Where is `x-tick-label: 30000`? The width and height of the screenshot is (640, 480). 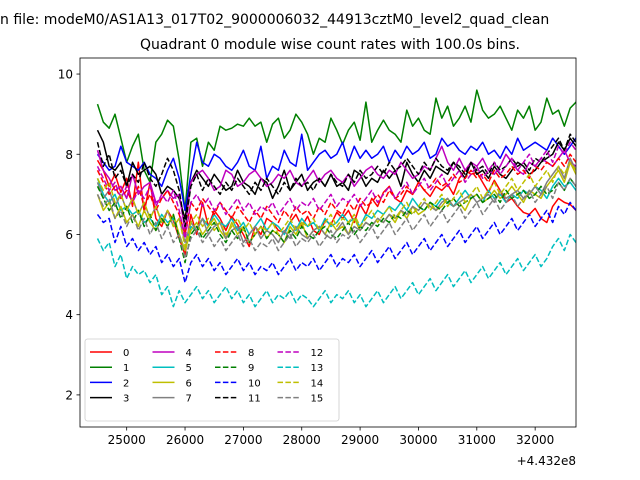
x-tick-label: 30000 is located at coordinates (418, 440).